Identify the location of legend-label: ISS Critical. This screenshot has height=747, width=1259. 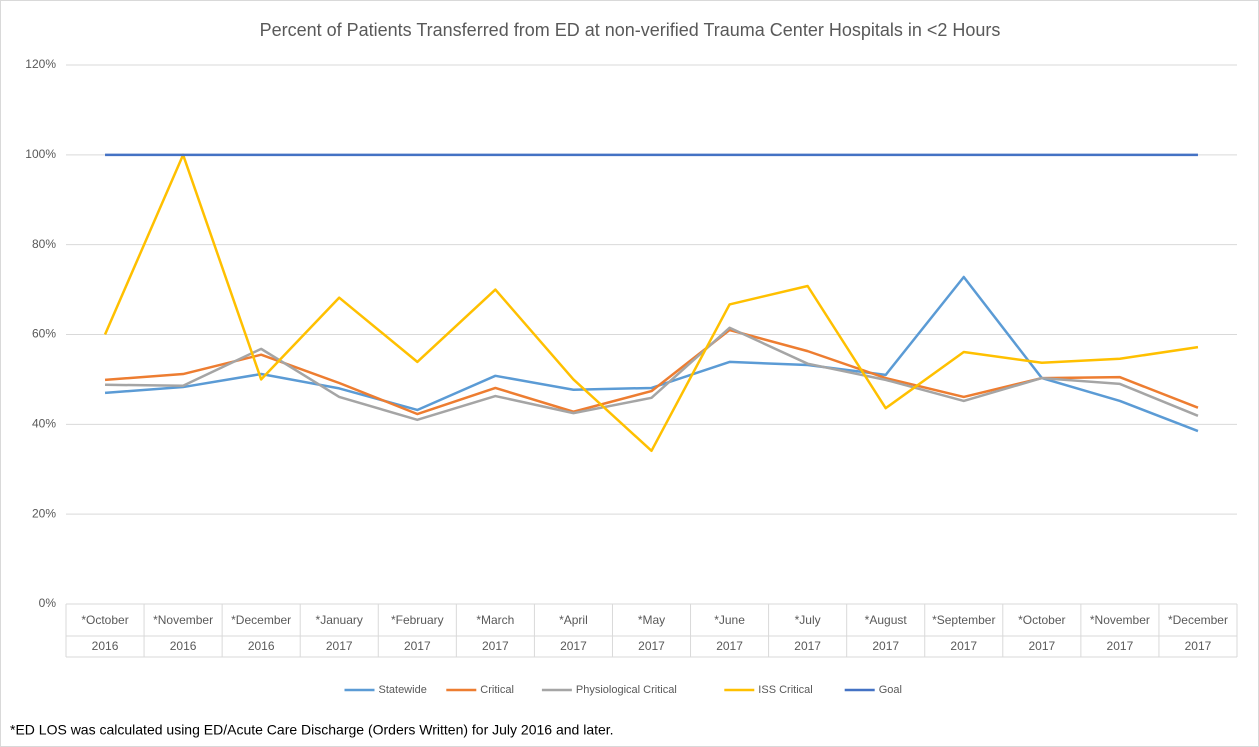
(785, 690).